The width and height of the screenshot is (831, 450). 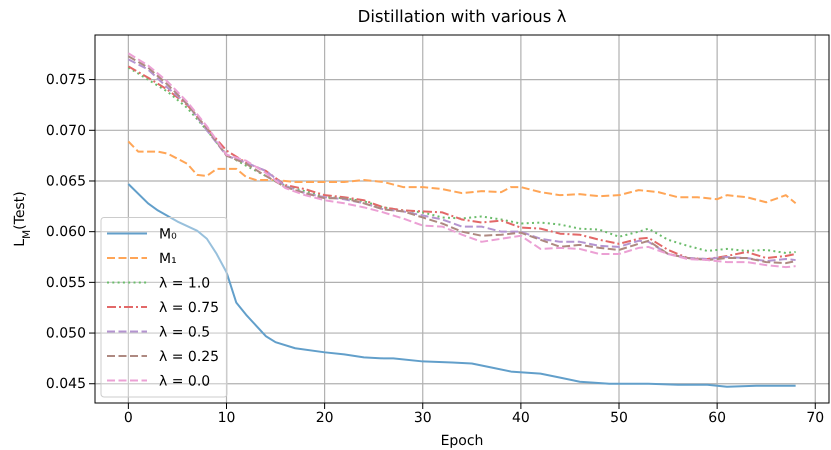 What do you see at coordinates (128, 418) in the screenshot?
I see `x-tick-label: 0` at bounding box center [128, 418].